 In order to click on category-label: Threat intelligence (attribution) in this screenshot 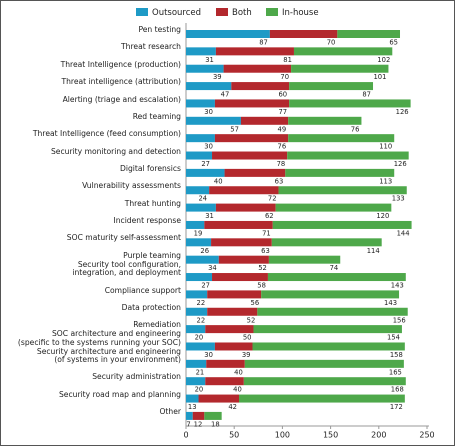, I will do `click(121, 82)`.